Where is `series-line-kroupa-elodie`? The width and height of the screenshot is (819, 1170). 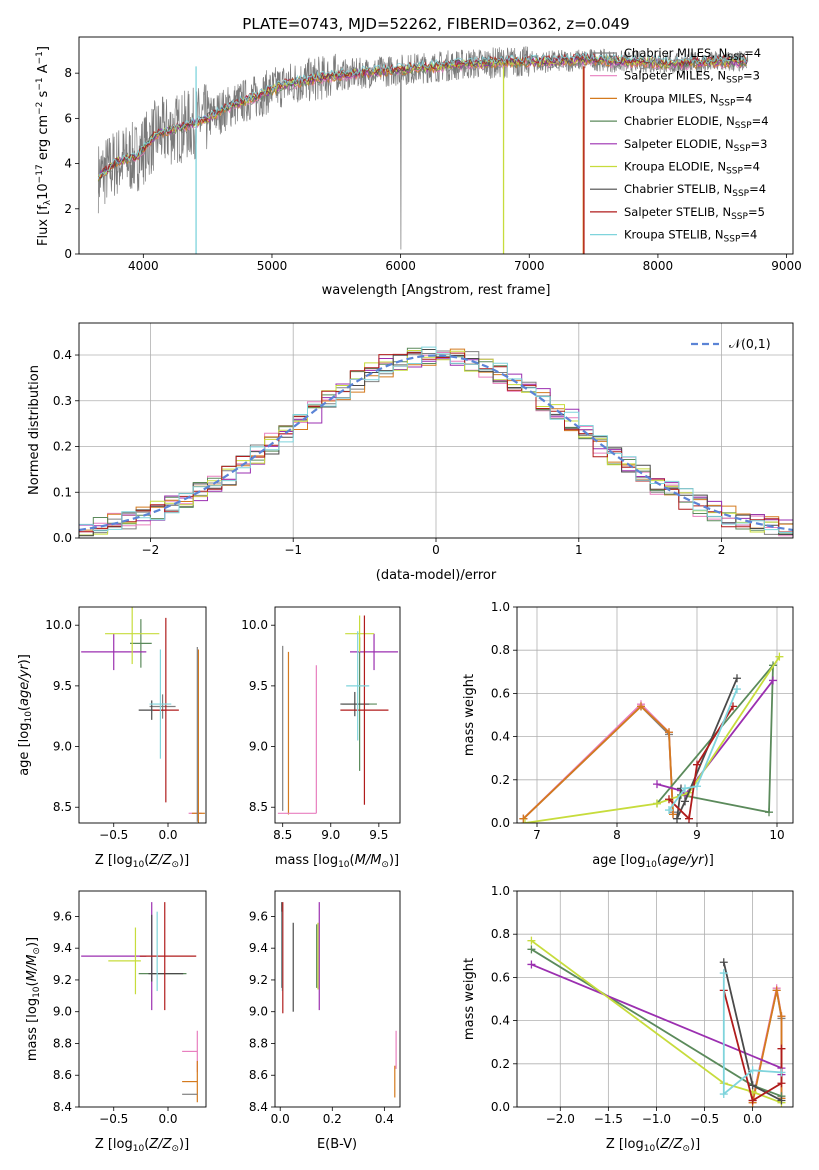 series-line-kroupa-elodie is located at coordinates (652, 739).